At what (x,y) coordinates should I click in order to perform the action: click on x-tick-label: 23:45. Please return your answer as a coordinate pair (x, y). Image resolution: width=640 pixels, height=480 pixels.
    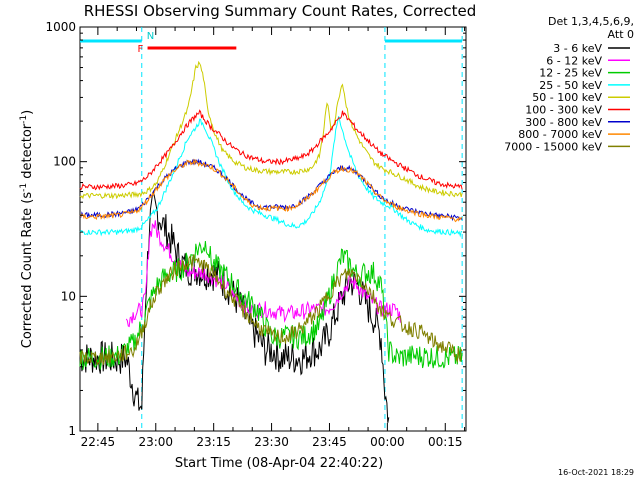
    Looking at the image, I should click on (329, 442).